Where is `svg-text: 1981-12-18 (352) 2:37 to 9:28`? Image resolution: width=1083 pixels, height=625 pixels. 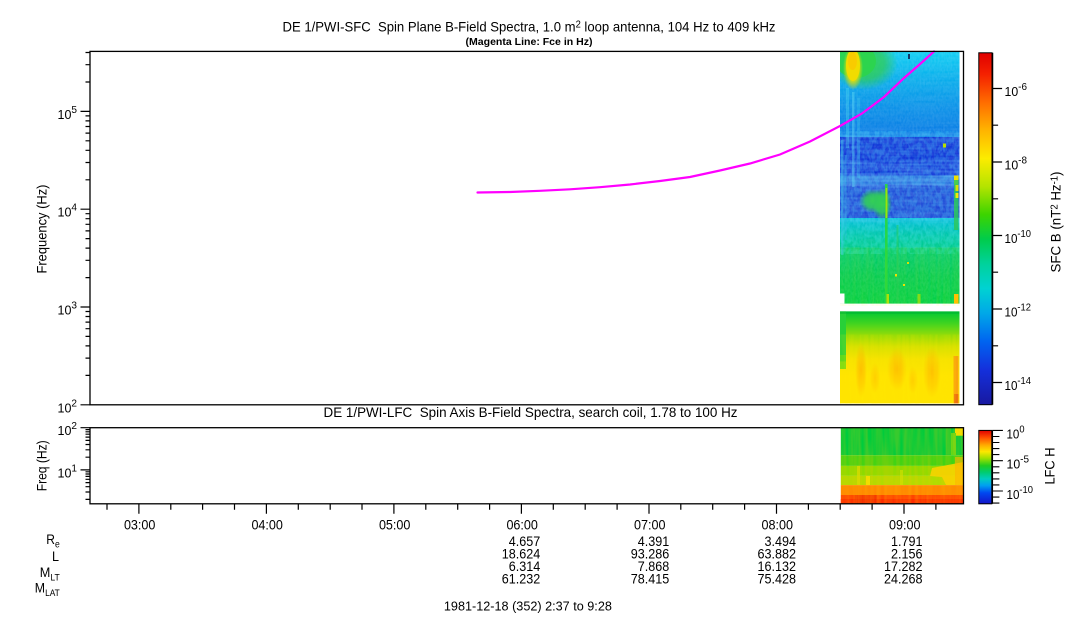
svg-text: 1981-12-18 (352) 2:37 to 9:28 is located at coordinates (528, 606).